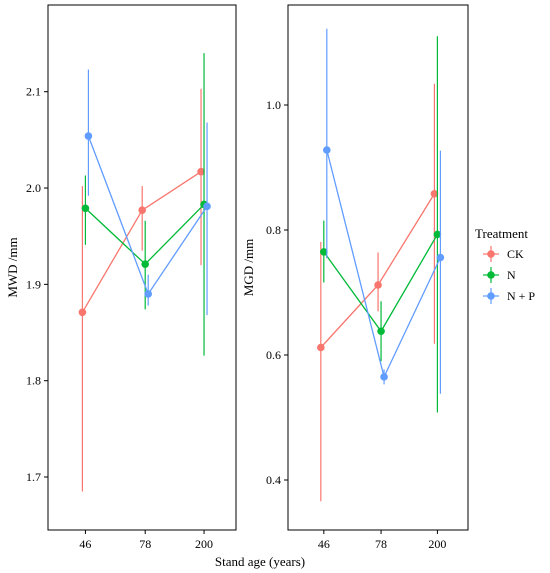 This screenshot has height=573, width=550. Describe the element at coordinates (273, 480) in the screenshot. I see `y-tick-label: 0.4` at that location.